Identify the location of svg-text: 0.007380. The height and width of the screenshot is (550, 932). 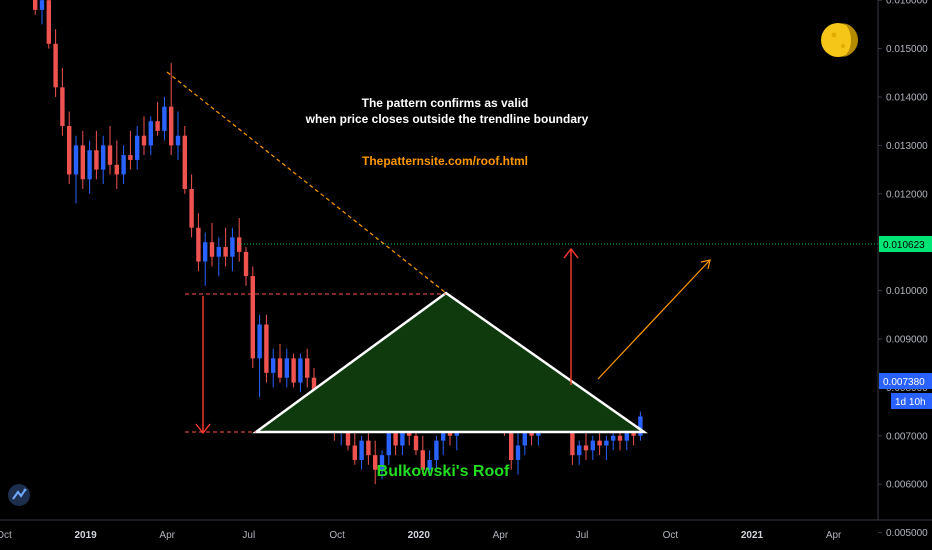
(904, 382).